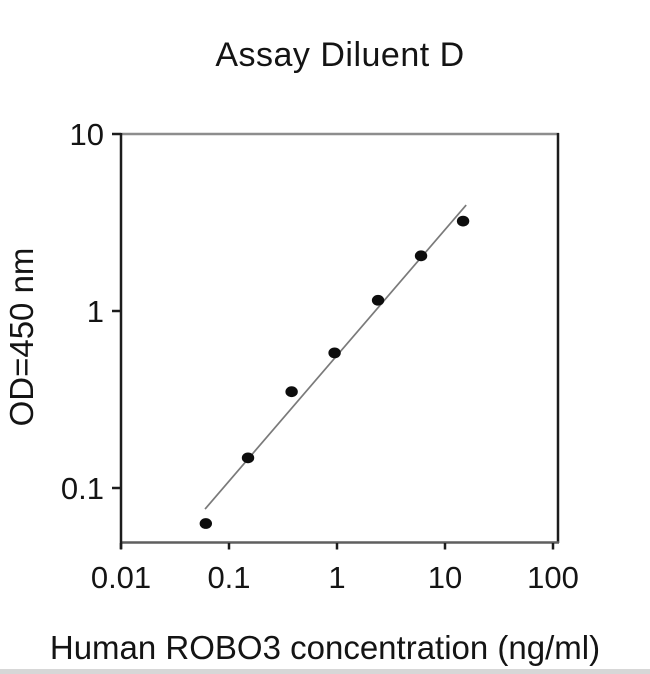 Image resolution: width=650 pixels, height=674 pixels. What do you see at coordinates (340, 55) in the screenshot?
I see `chart-title: Assay Diluent D` at bounding box center [340, 55].